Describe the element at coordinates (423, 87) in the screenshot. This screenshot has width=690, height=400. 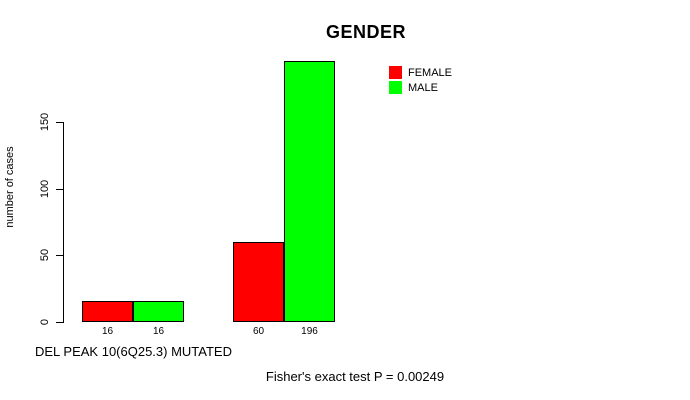
I see `legend-label-male: MALE` at that location.